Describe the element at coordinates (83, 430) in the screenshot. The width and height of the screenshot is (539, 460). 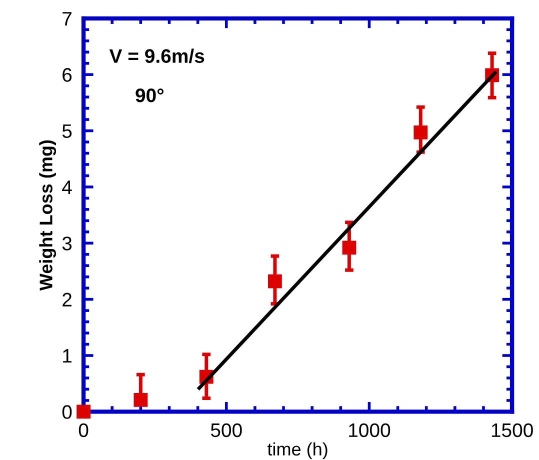
I see `x-tick-label: 0` at that location.